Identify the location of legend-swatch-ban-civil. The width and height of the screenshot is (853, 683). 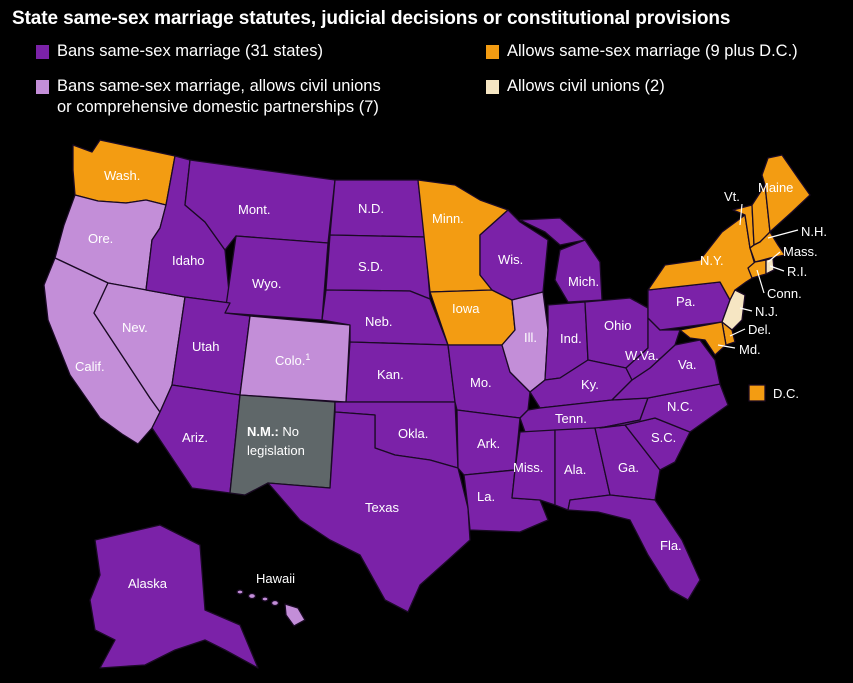
(42, 87).